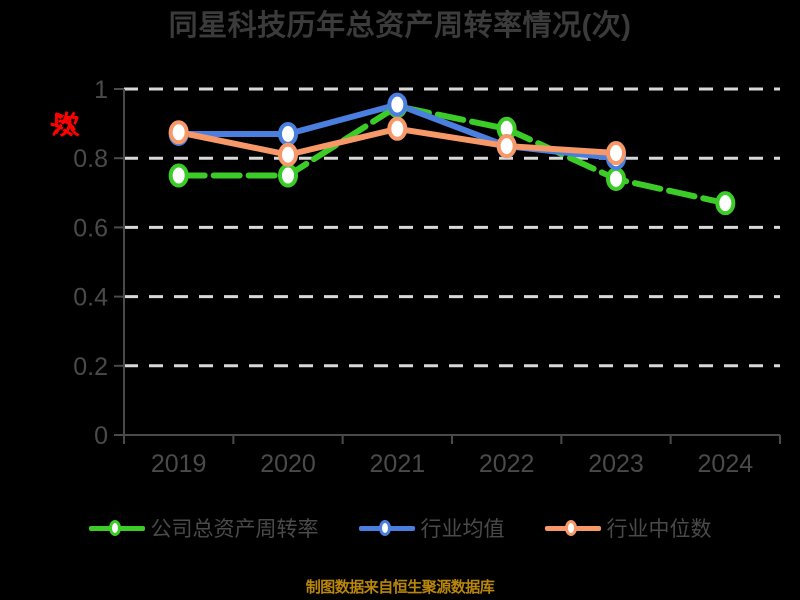  What do you see at coordinates (452, 456) in the screenshot?
I see `x-axis-ticks: 2019 2020 2021 2022 2023 2024` at bounding box center [452, 456].